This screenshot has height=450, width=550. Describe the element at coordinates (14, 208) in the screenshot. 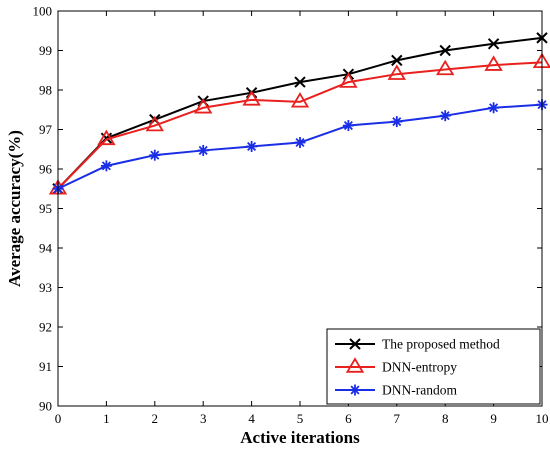

I see `y-axis-title: Average accuracy(%)` at that location.